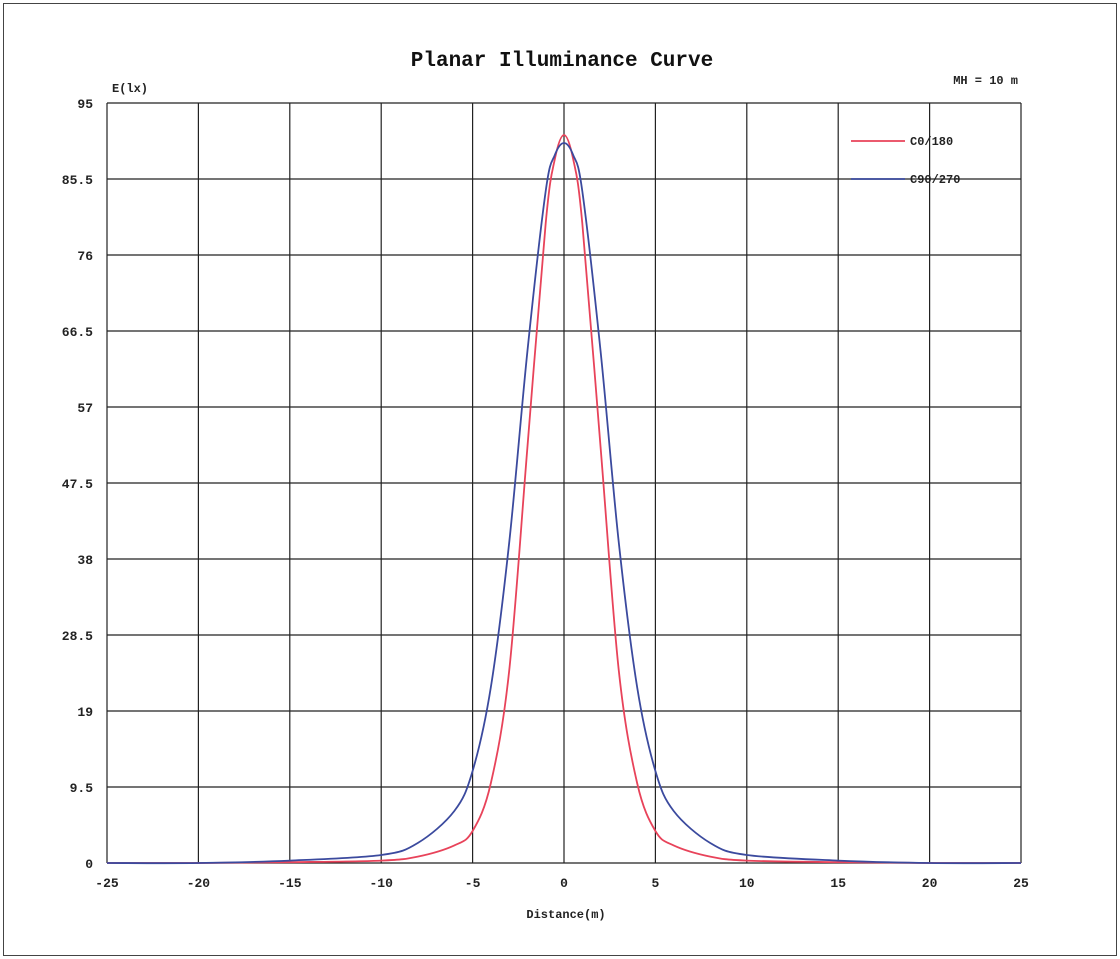 This screenshot has width=1120, height=959. What do you see at coordinates (85, 104) in the screenshot?
I see `y-tick-label: 95` at bounding box center [85, 104].